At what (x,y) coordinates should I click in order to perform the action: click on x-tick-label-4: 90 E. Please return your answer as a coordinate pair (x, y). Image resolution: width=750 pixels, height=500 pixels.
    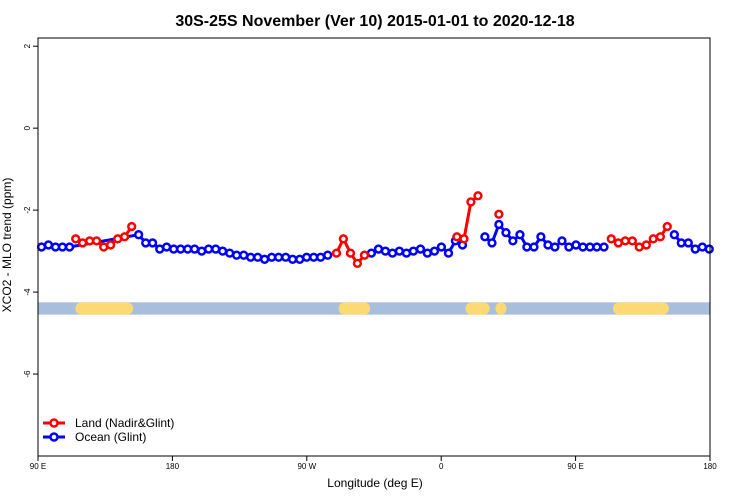
    Looking at the image, I should click on (575, 466).